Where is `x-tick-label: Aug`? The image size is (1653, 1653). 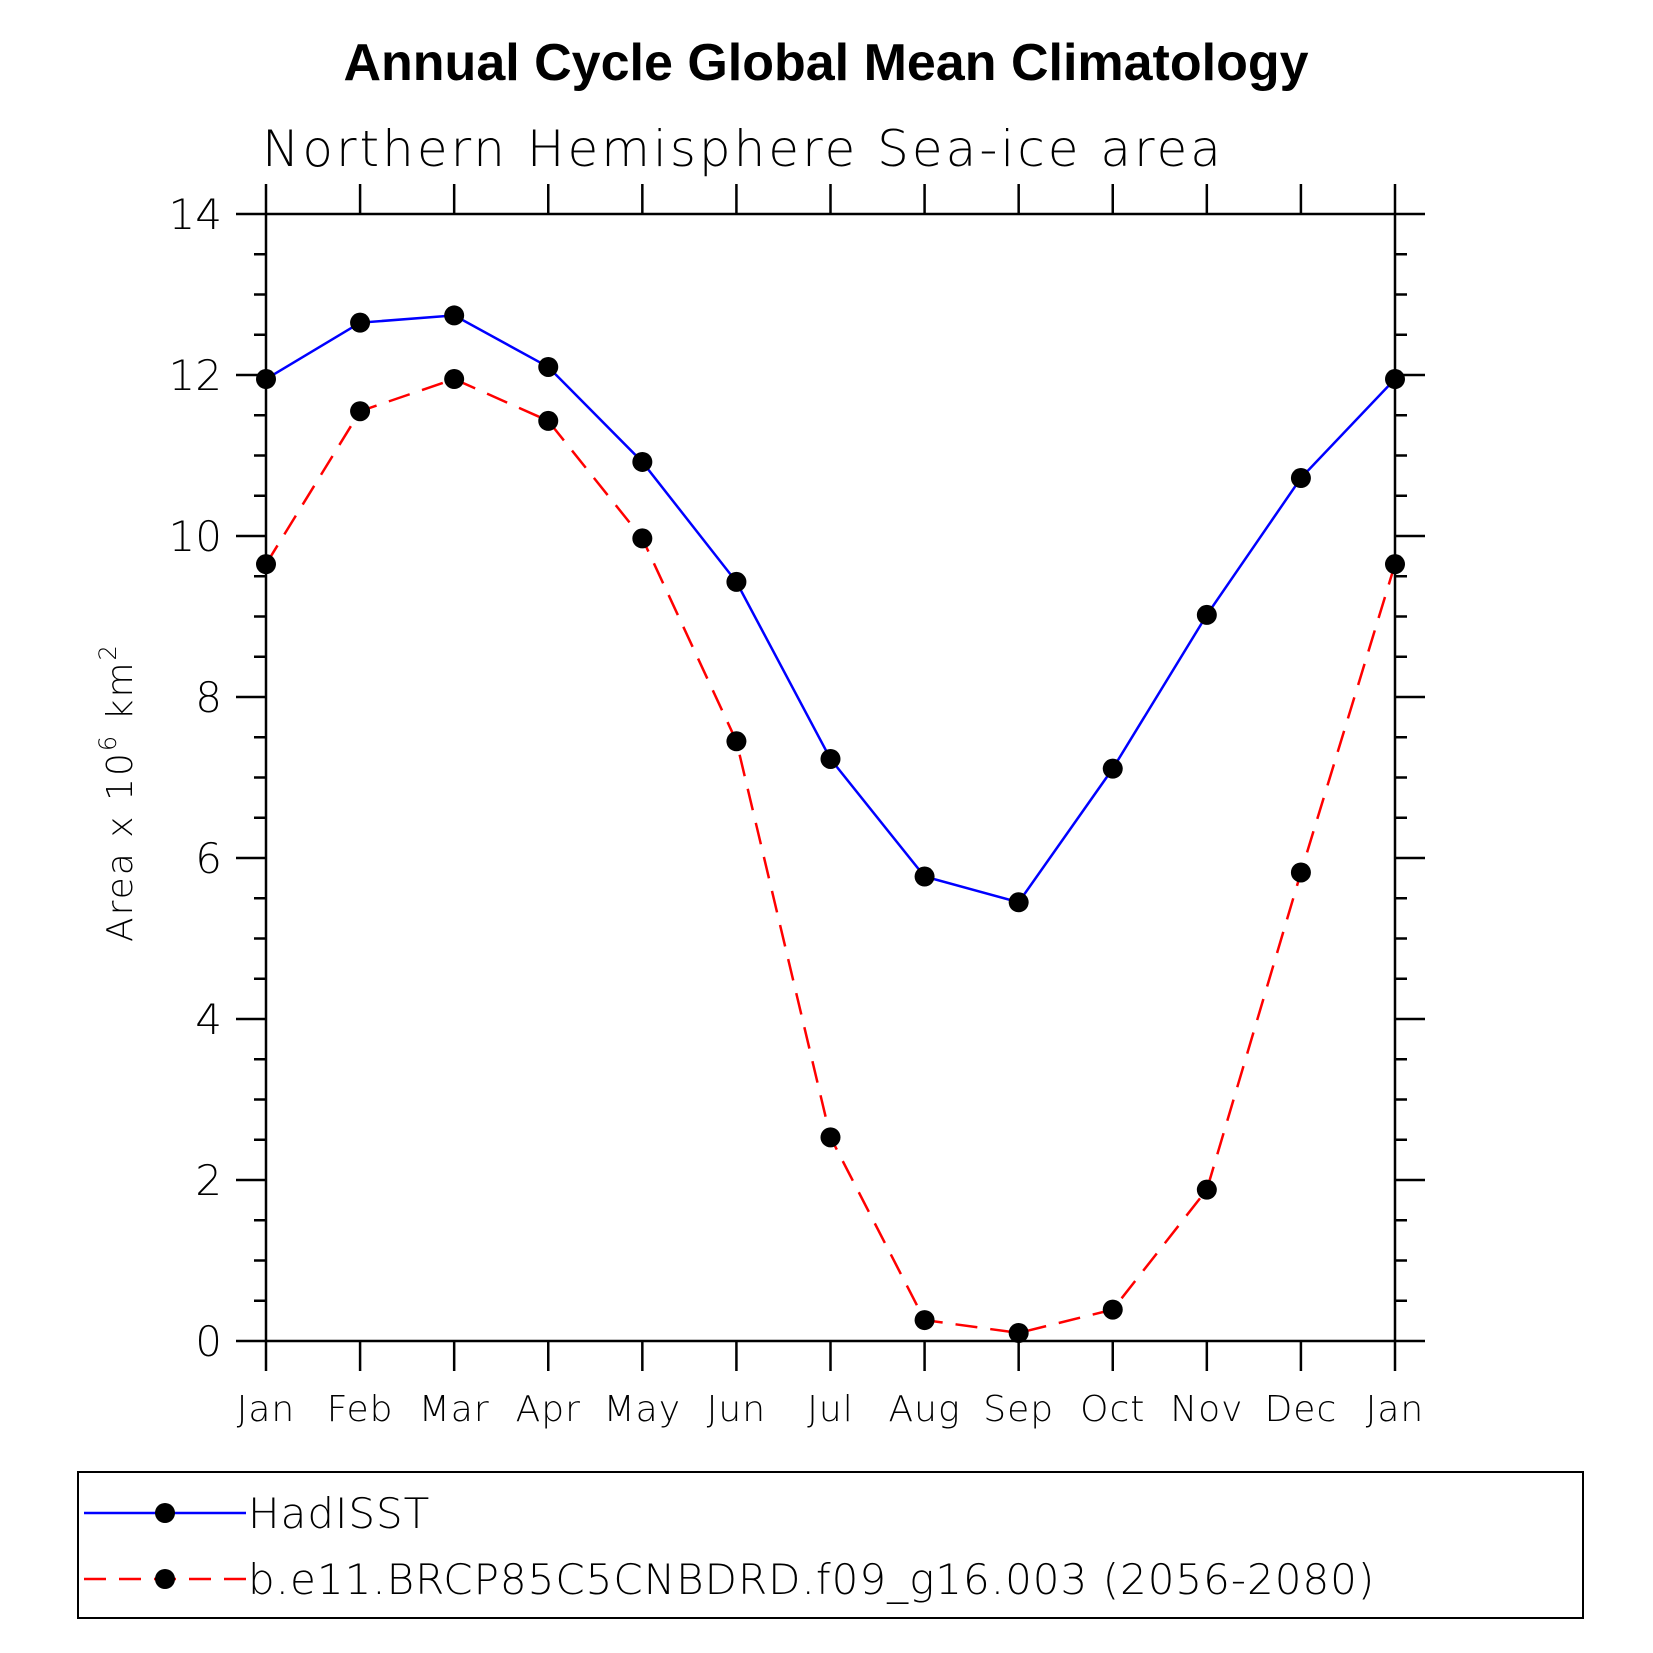
x-tick-label: Aug is located at coordinates (925, 1409).